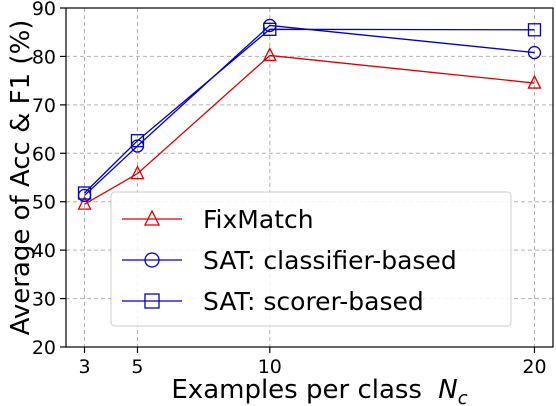  What do you see at coordinates (534, 52) in the screenshot?
I see `data-point-circle` at bounding box center [534, 52].